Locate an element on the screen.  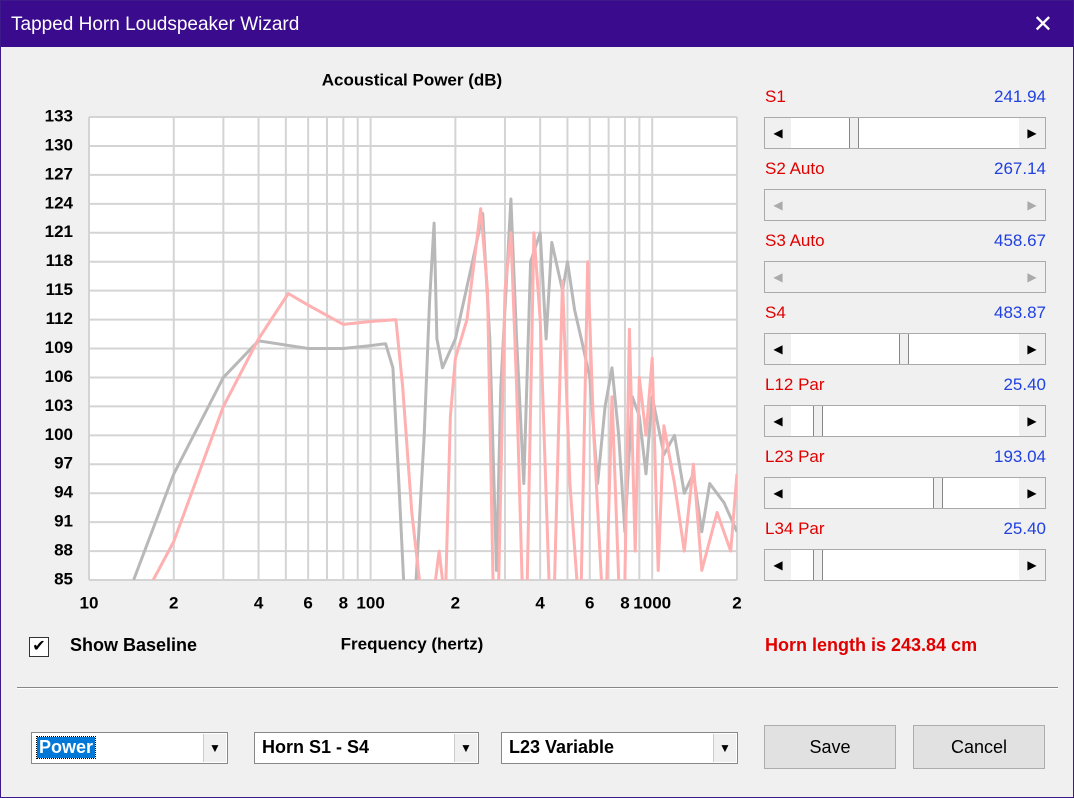
dropdown: L23 Variable ▼ is located at coordinates (619, 748).